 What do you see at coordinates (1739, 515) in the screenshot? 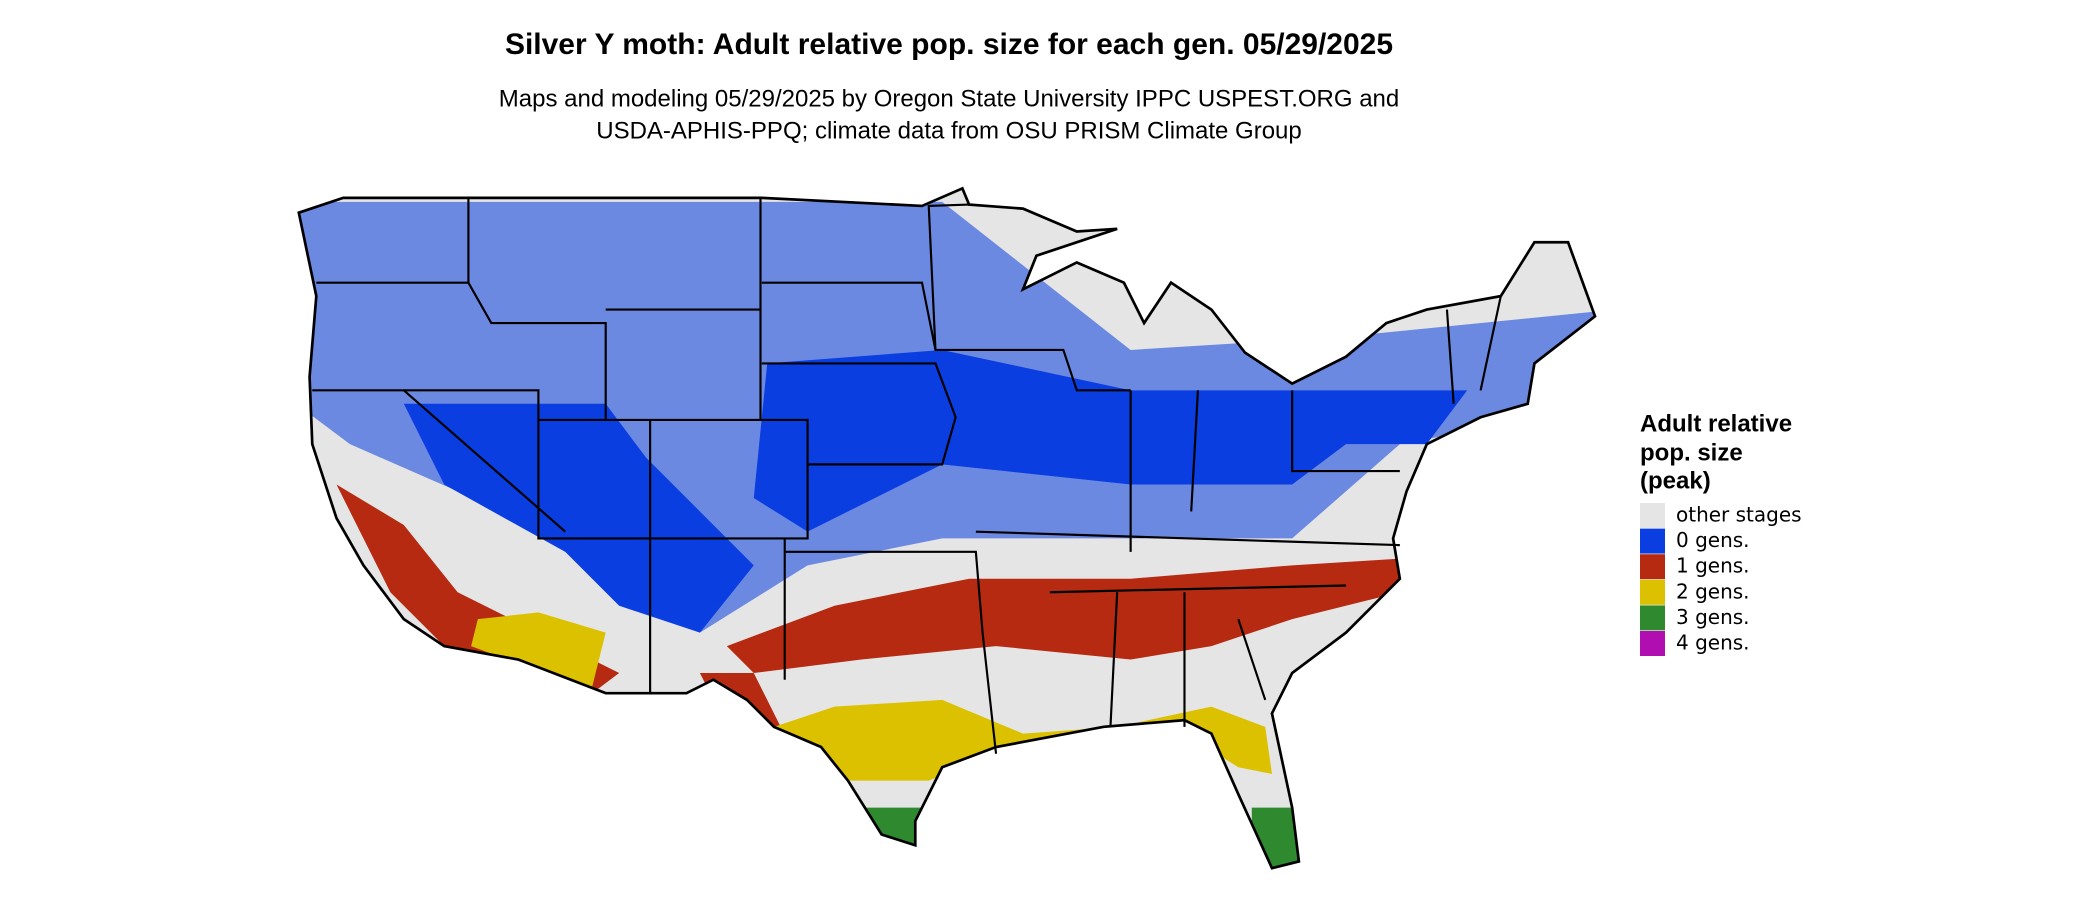
I see `legend-label: other stages` at bounding box center [1739, 515].